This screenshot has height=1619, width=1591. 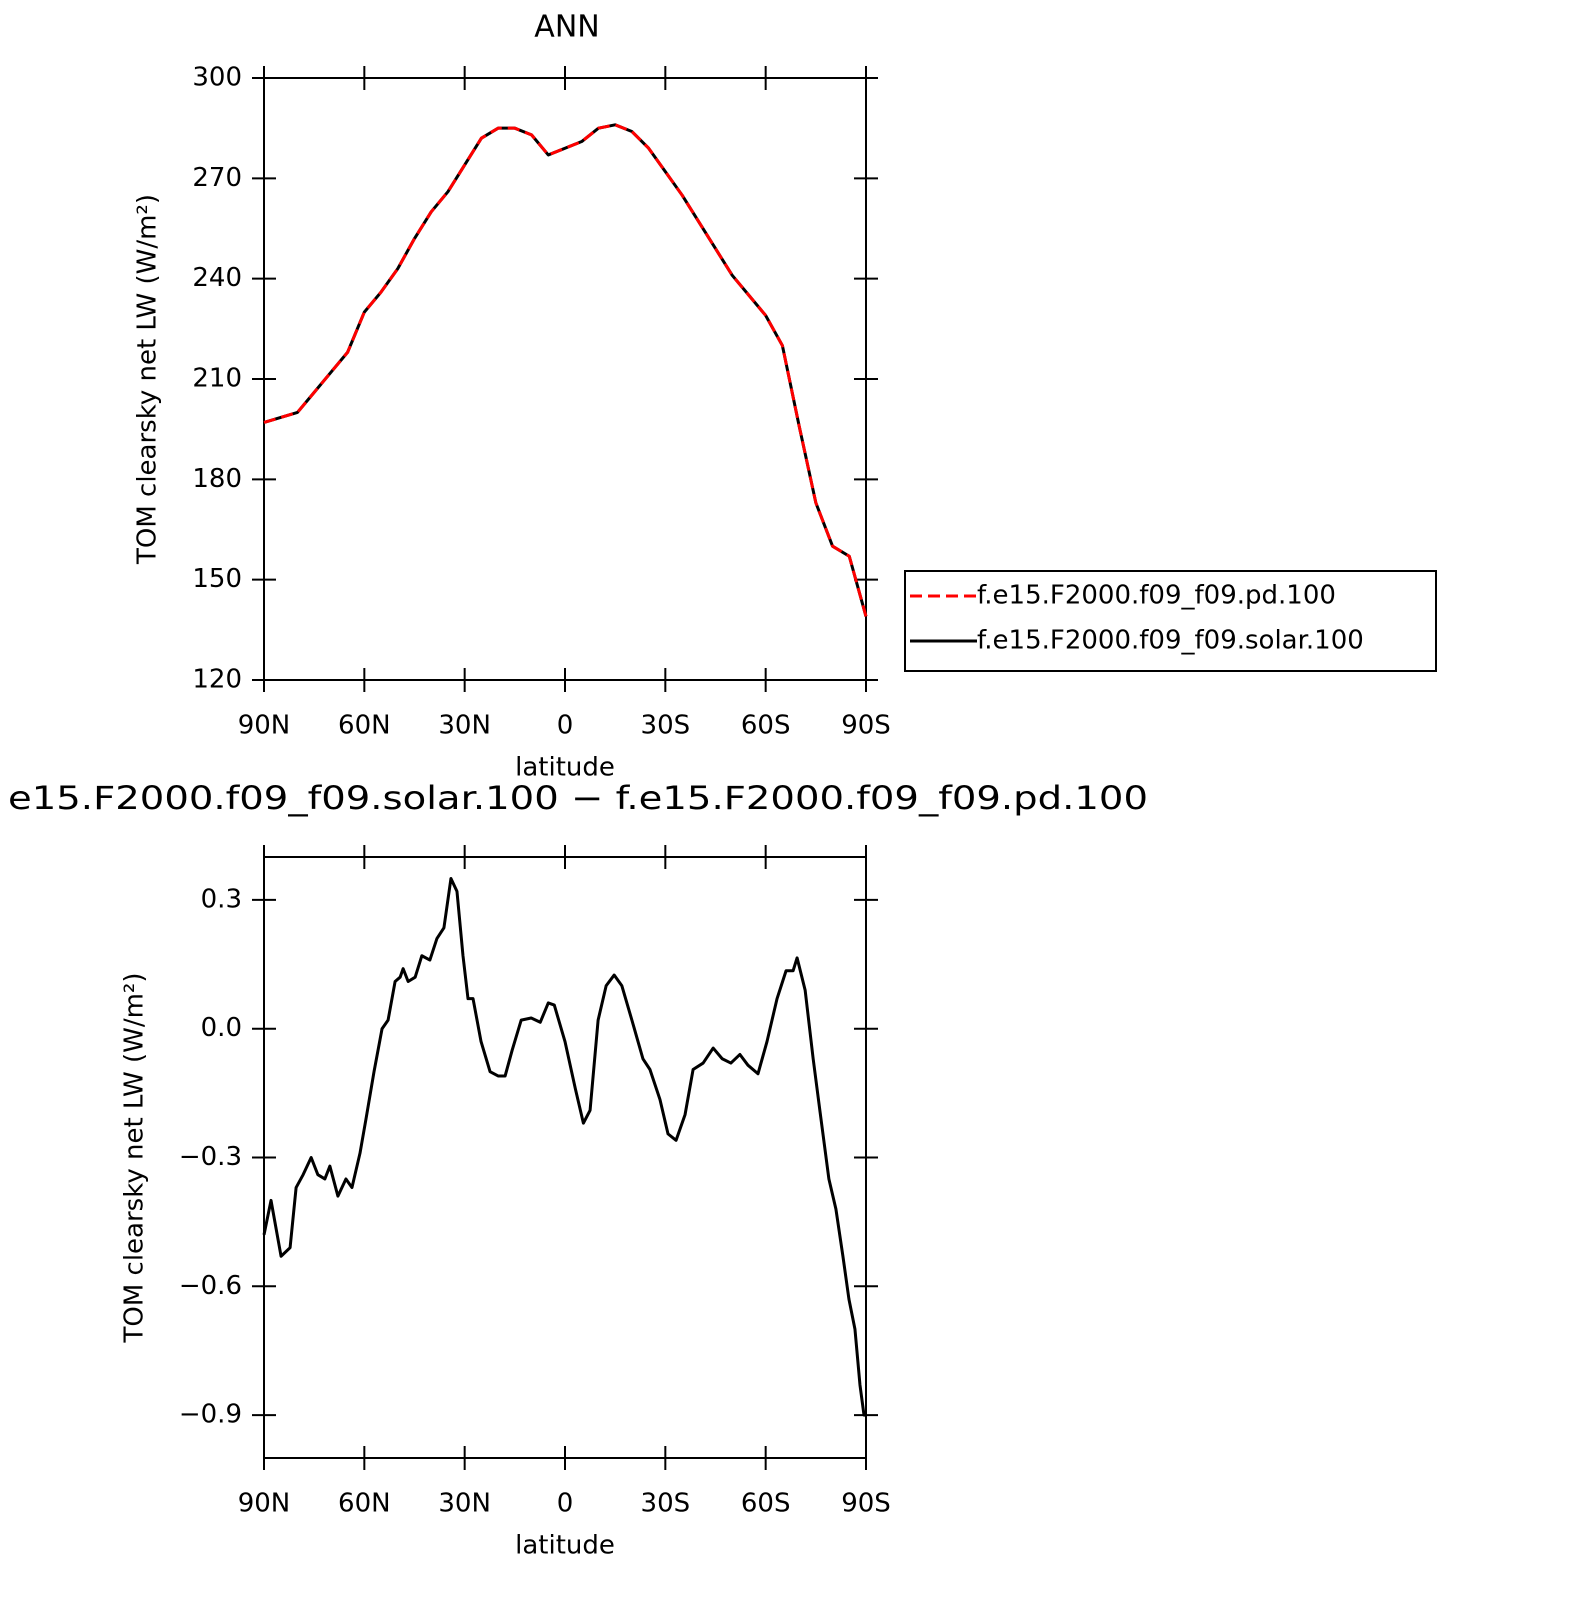 I want to click on y-tick-label: −0.6, so click(x=210, y=1286).